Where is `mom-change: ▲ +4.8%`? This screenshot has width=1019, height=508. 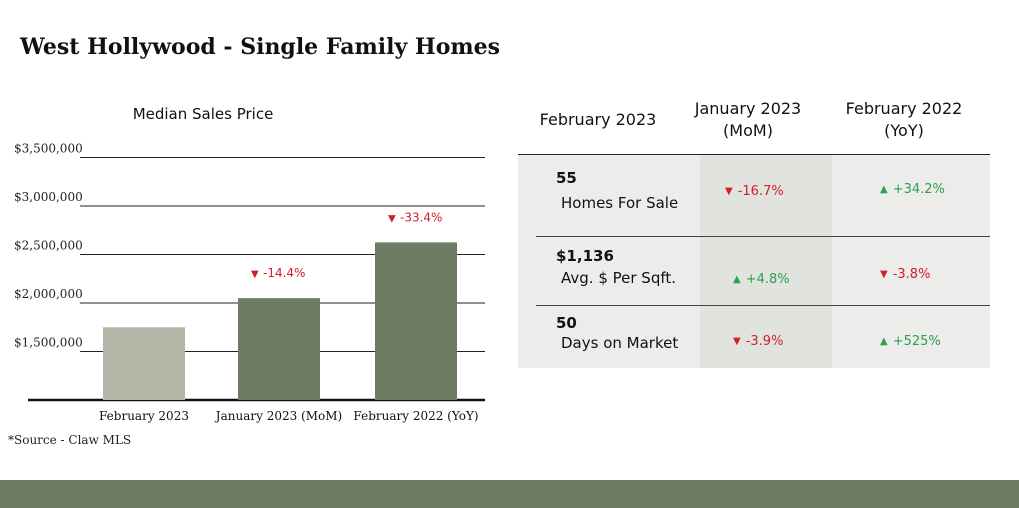
mom-change: ▲ +4.8% is located at coordinates (761, 279).